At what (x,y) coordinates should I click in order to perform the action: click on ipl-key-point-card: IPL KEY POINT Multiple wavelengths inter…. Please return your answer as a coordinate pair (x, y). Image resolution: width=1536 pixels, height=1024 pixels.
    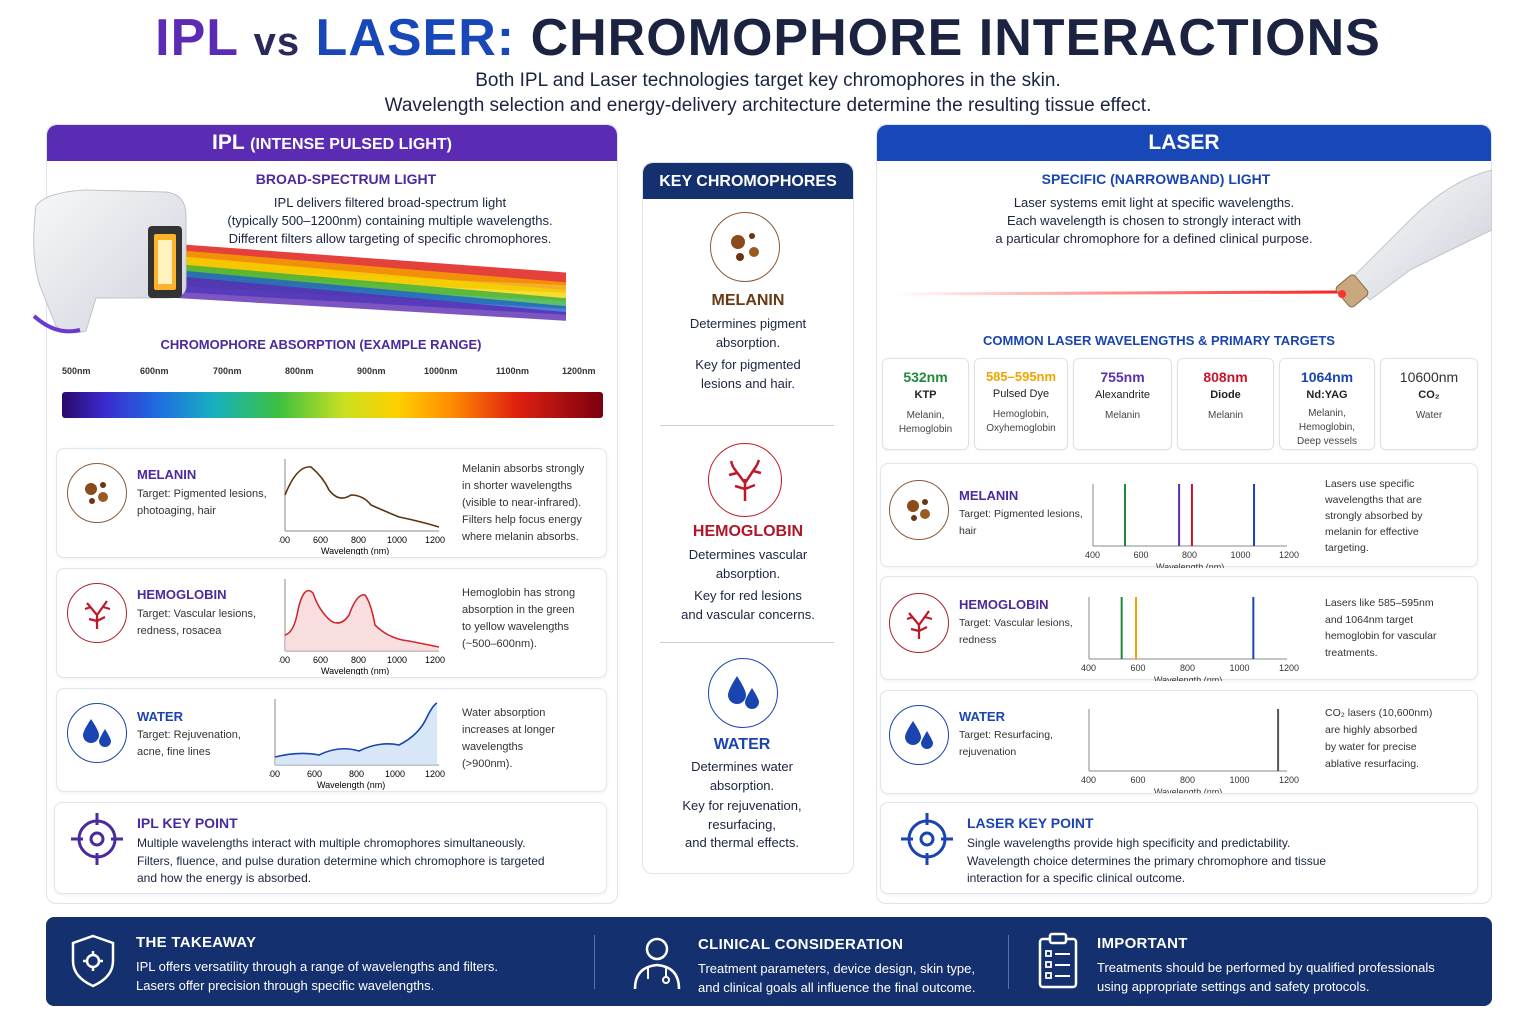
    Looking at the image, I should click on (330, 848).